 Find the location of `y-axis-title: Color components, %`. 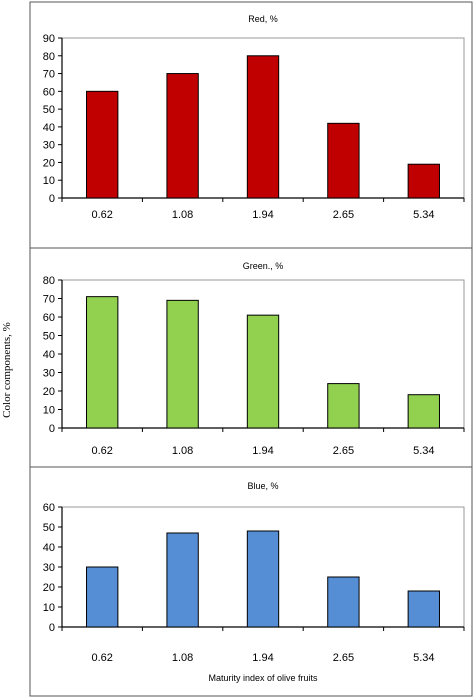

y-axis-title: Color components, % is located at coordinates (7, 370).